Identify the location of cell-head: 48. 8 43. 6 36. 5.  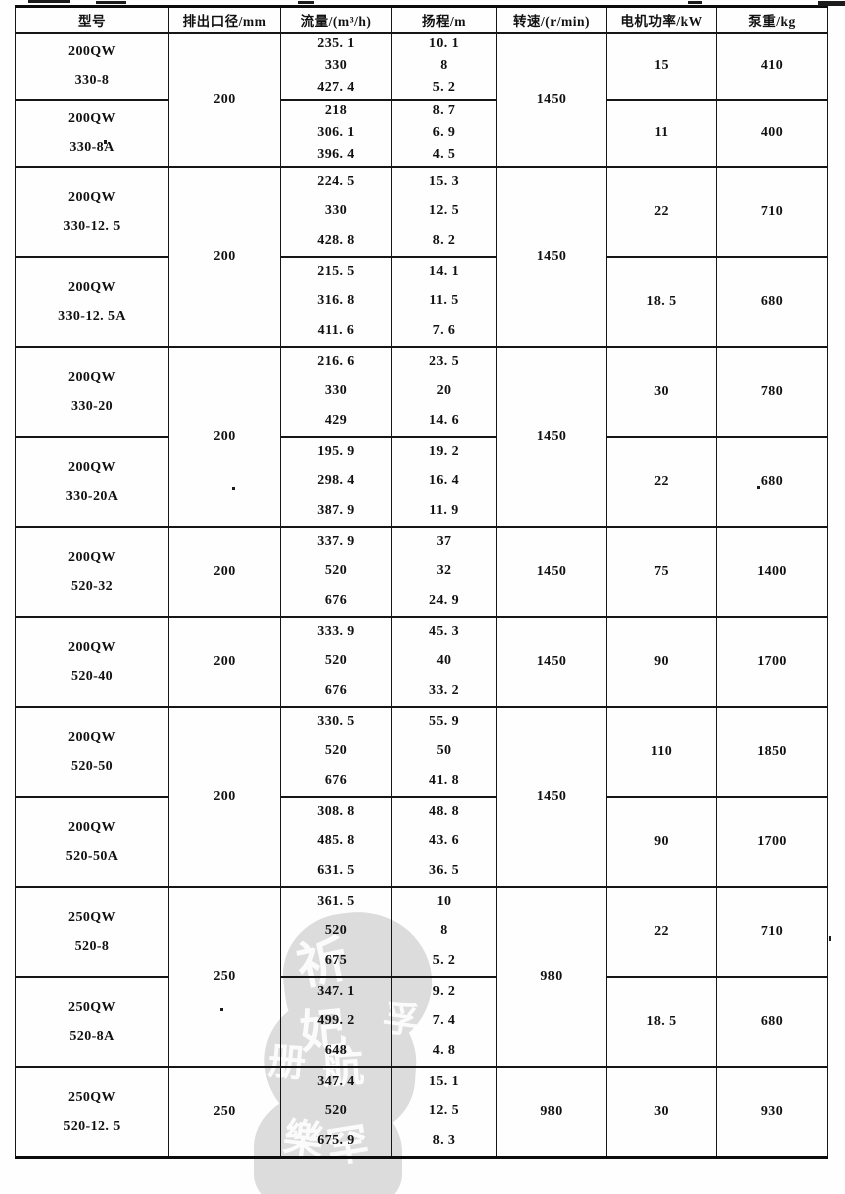
(444, 841).